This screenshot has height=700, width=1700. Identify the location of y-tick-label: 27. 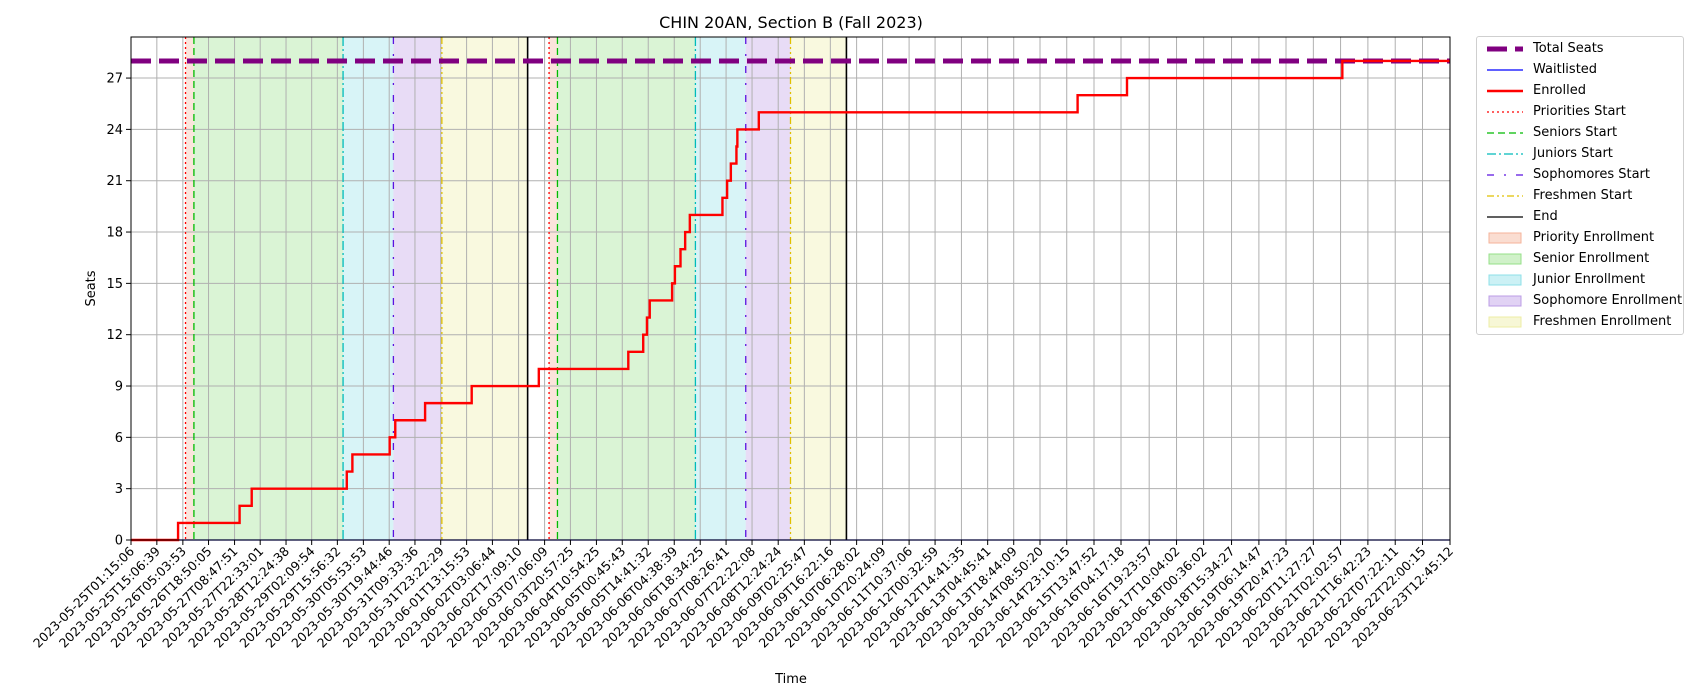
(114, 79).